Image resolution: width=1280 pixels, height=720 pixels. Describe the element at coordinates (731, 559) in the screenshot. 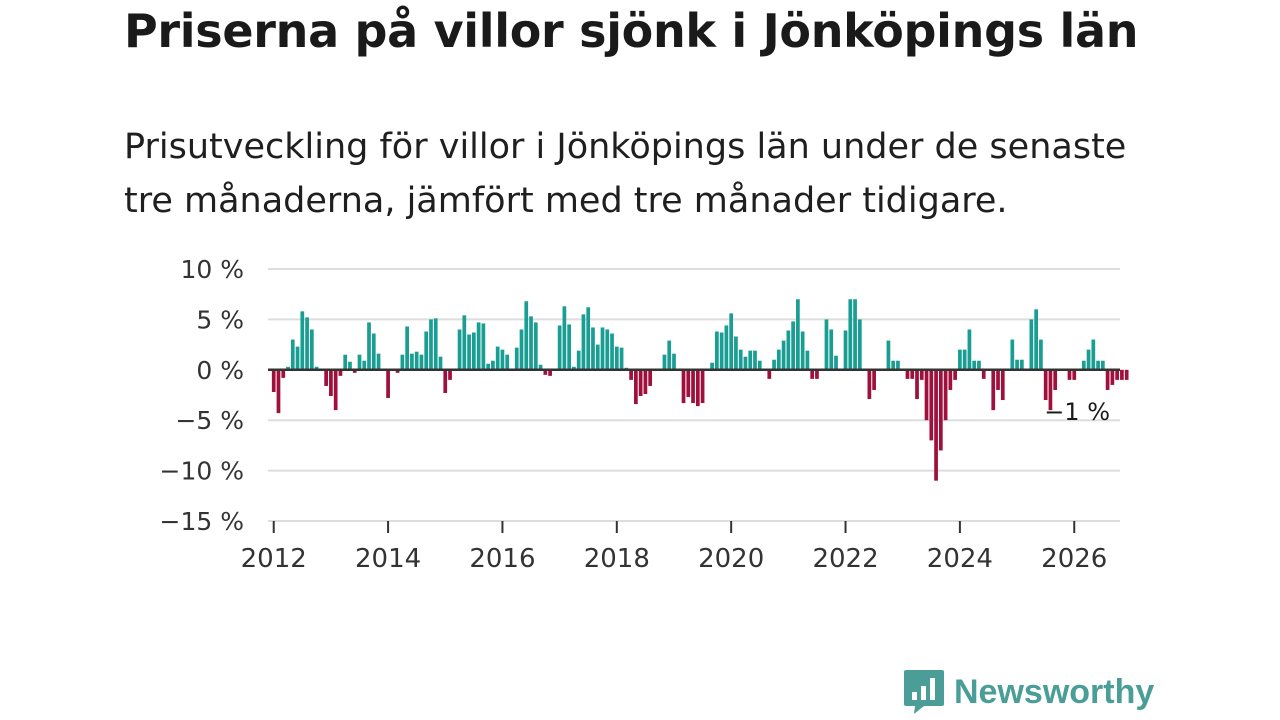

I see `x-tick-label: 2020` at that location.